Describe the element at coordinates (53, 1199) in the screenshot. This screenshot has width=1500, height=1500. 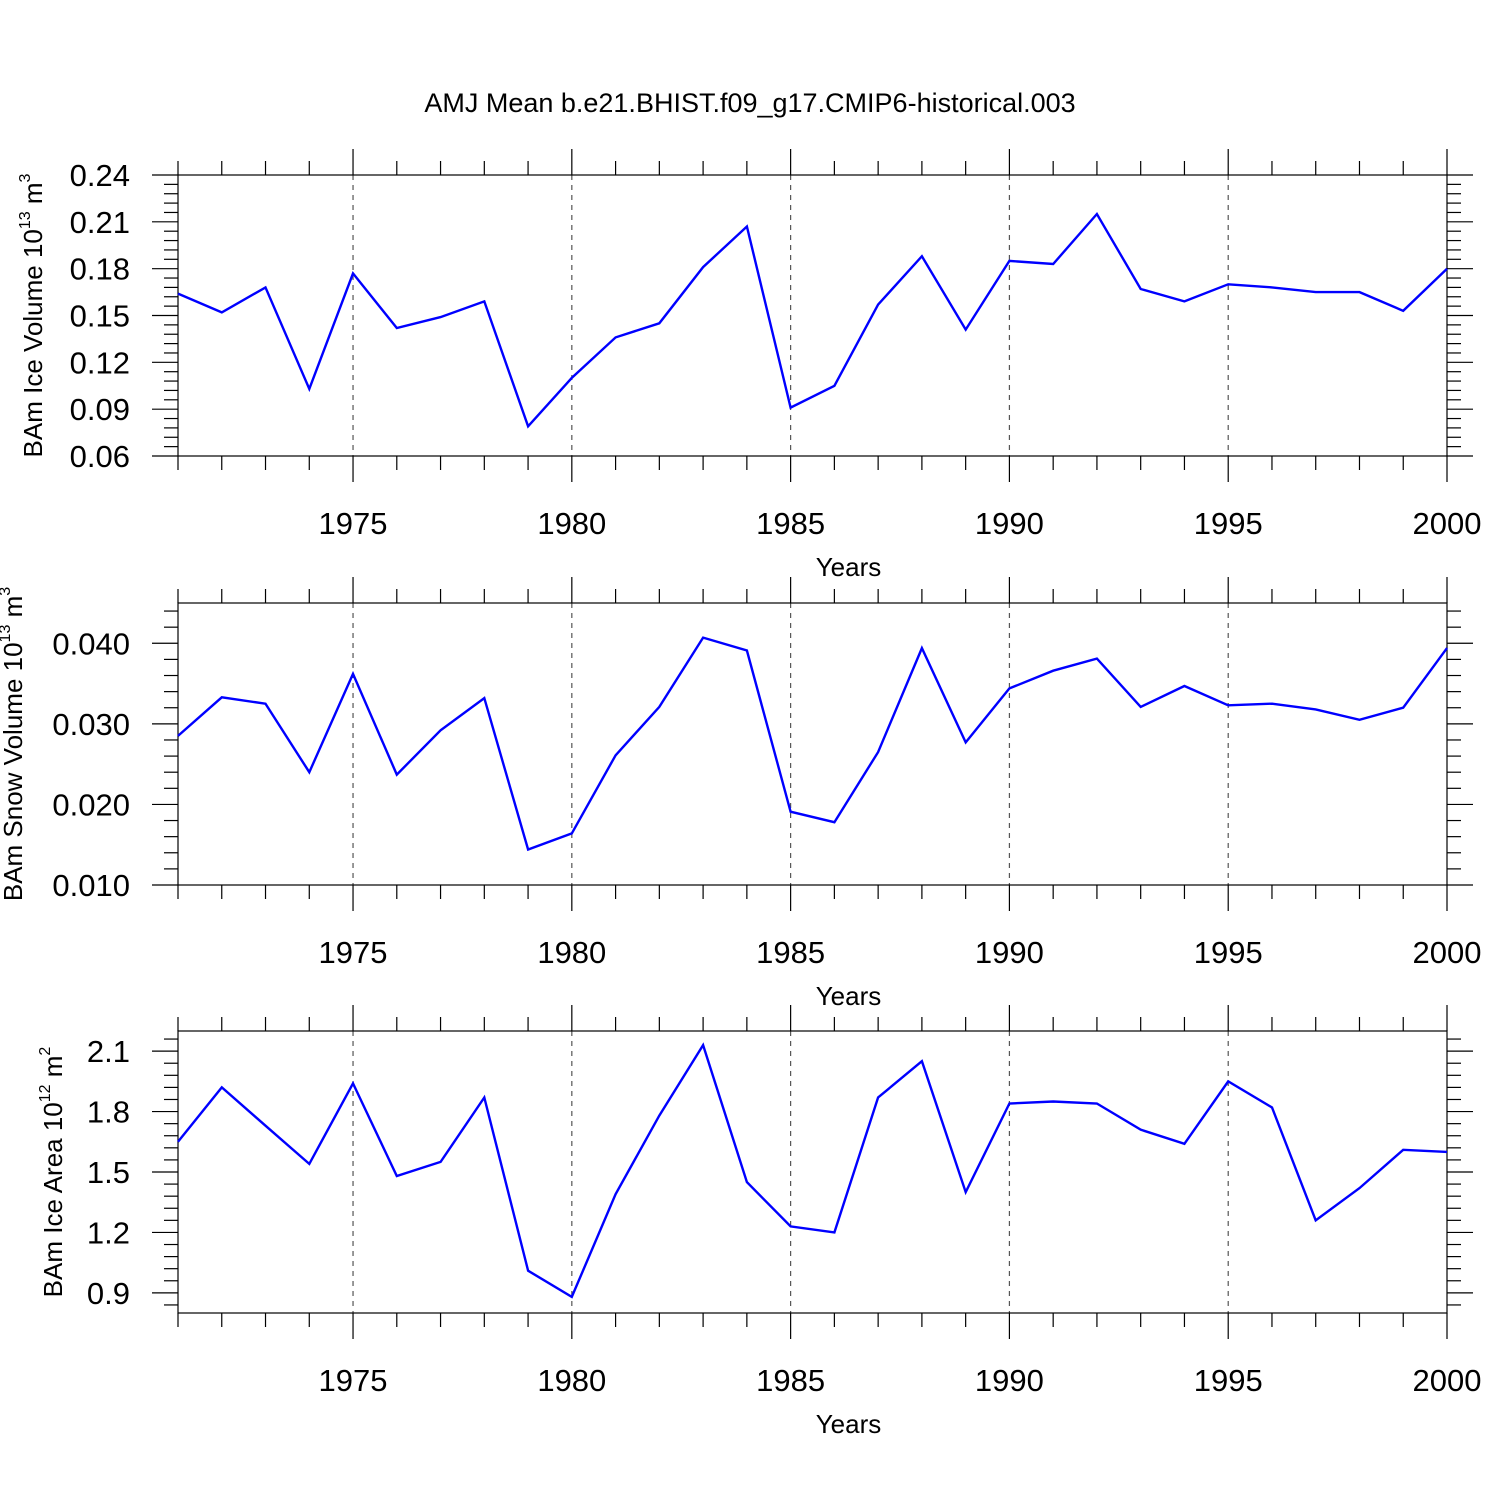
I see `y-axis-label-text: BAm Ice Area 10` at that location.